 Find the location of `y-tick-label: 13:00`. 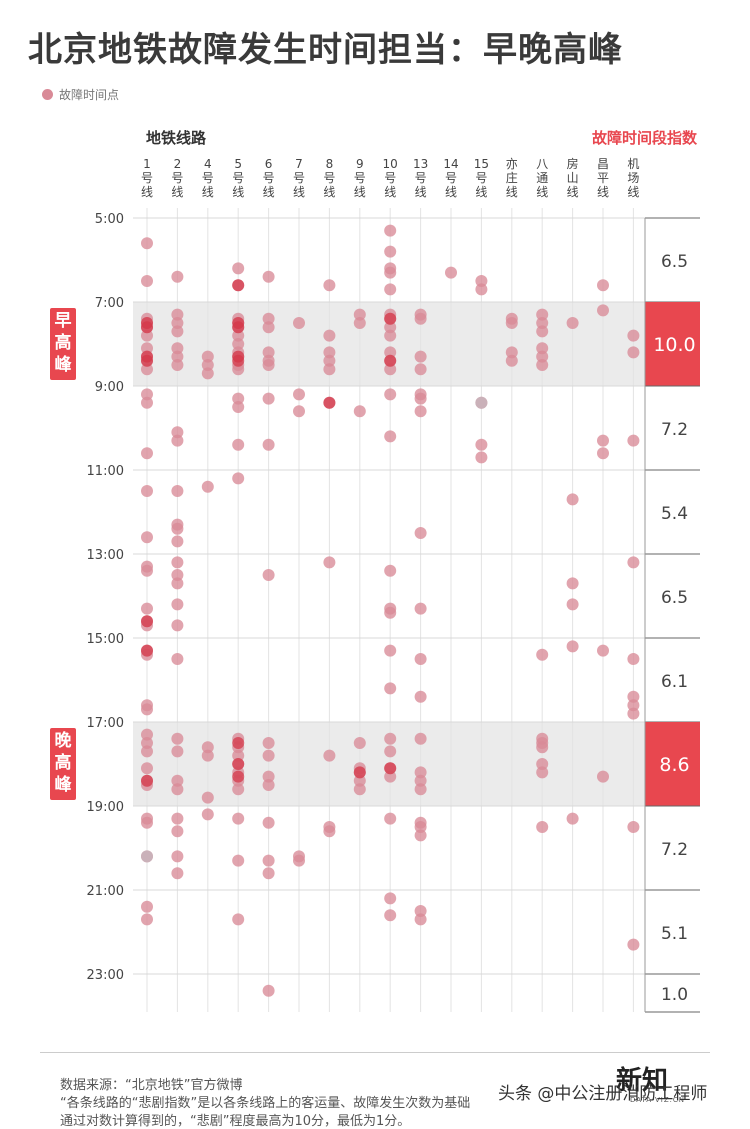

y-tick-label: 13:00 is located at coordinates (105, 555).